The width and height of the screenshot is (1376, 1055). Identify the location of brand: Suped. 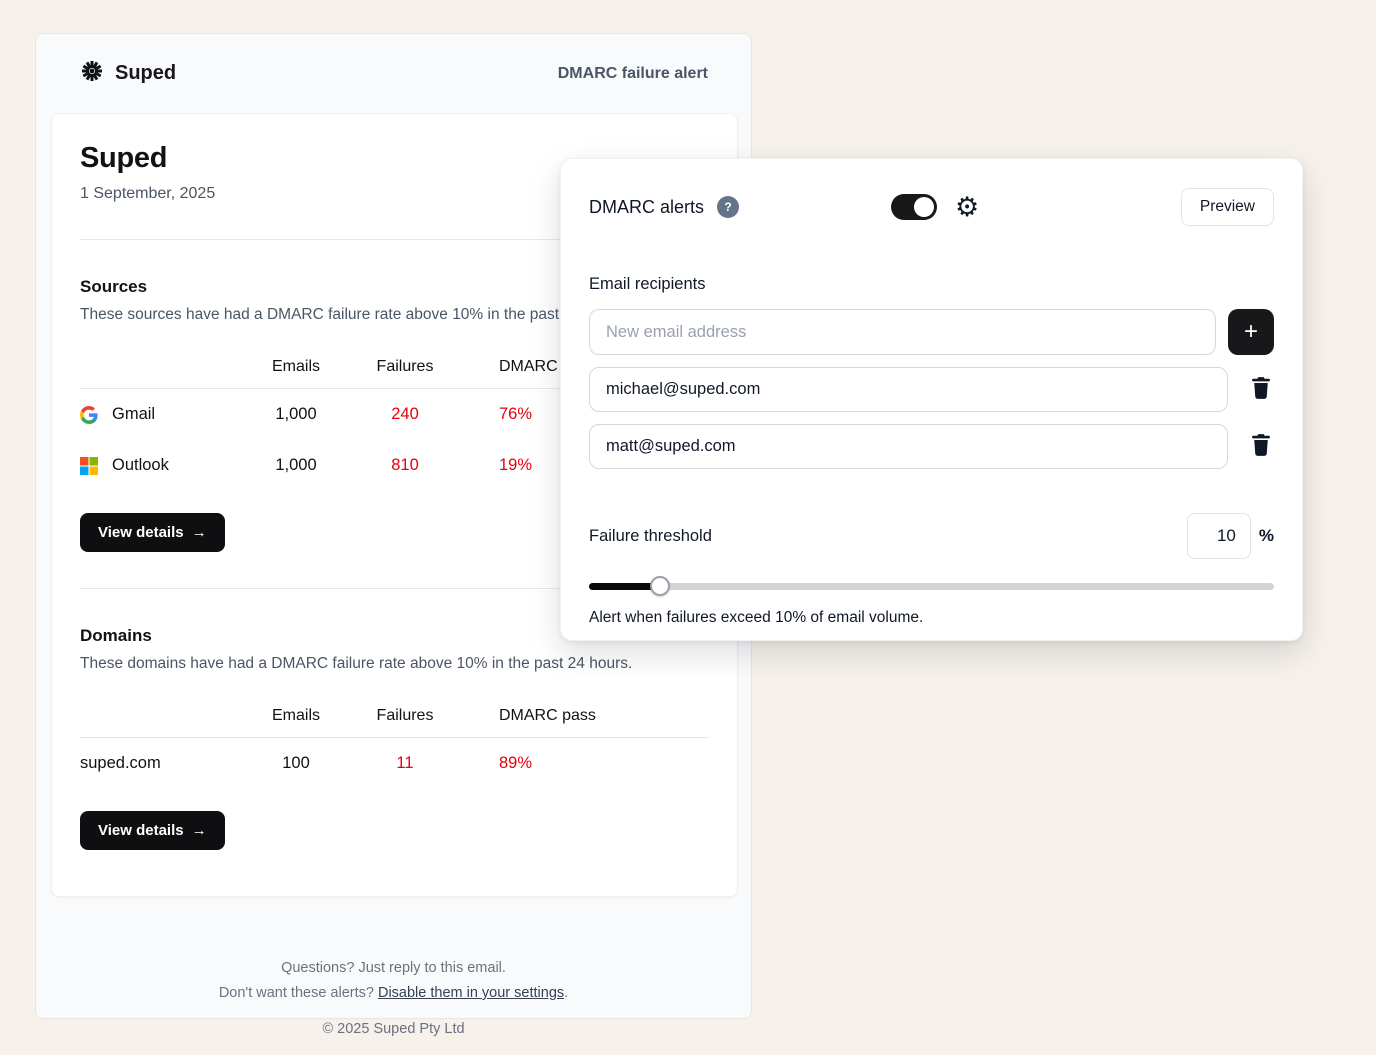
(127, 74).